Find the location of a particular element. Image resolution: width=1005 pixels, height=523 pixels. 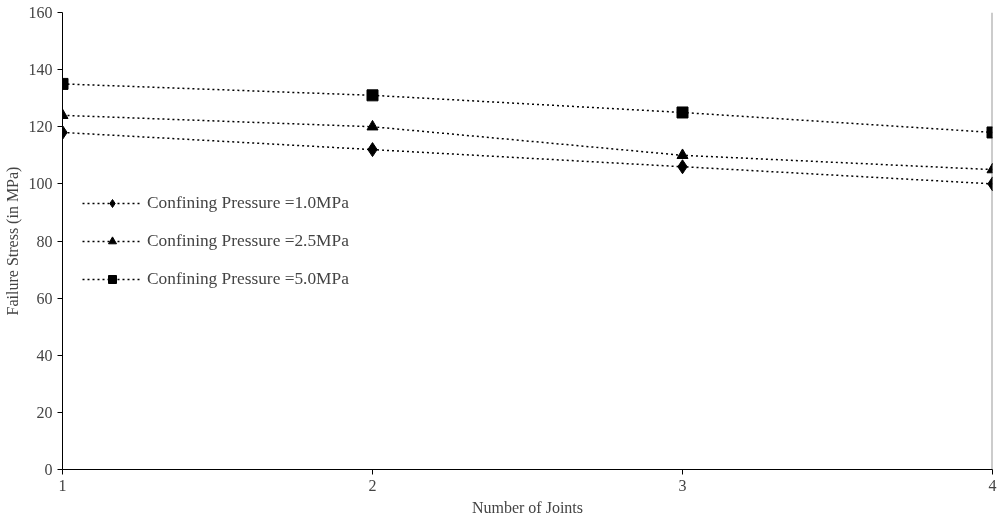

y-tick-label: 140 is located at coordinates (40, 70).